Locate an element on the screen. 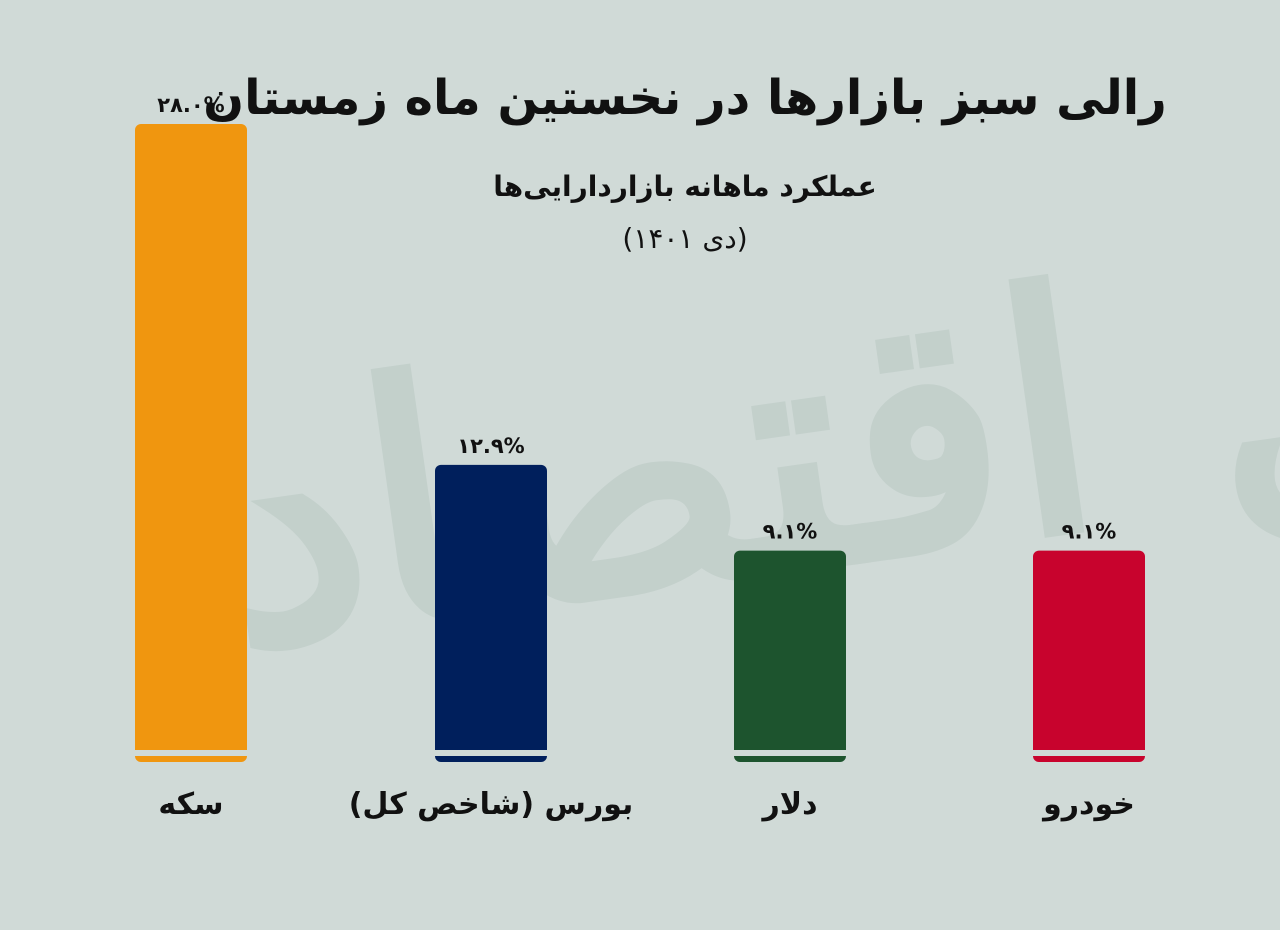  chart-period: (دی ۱۴۰۱) is located at coordinates (685, 238).